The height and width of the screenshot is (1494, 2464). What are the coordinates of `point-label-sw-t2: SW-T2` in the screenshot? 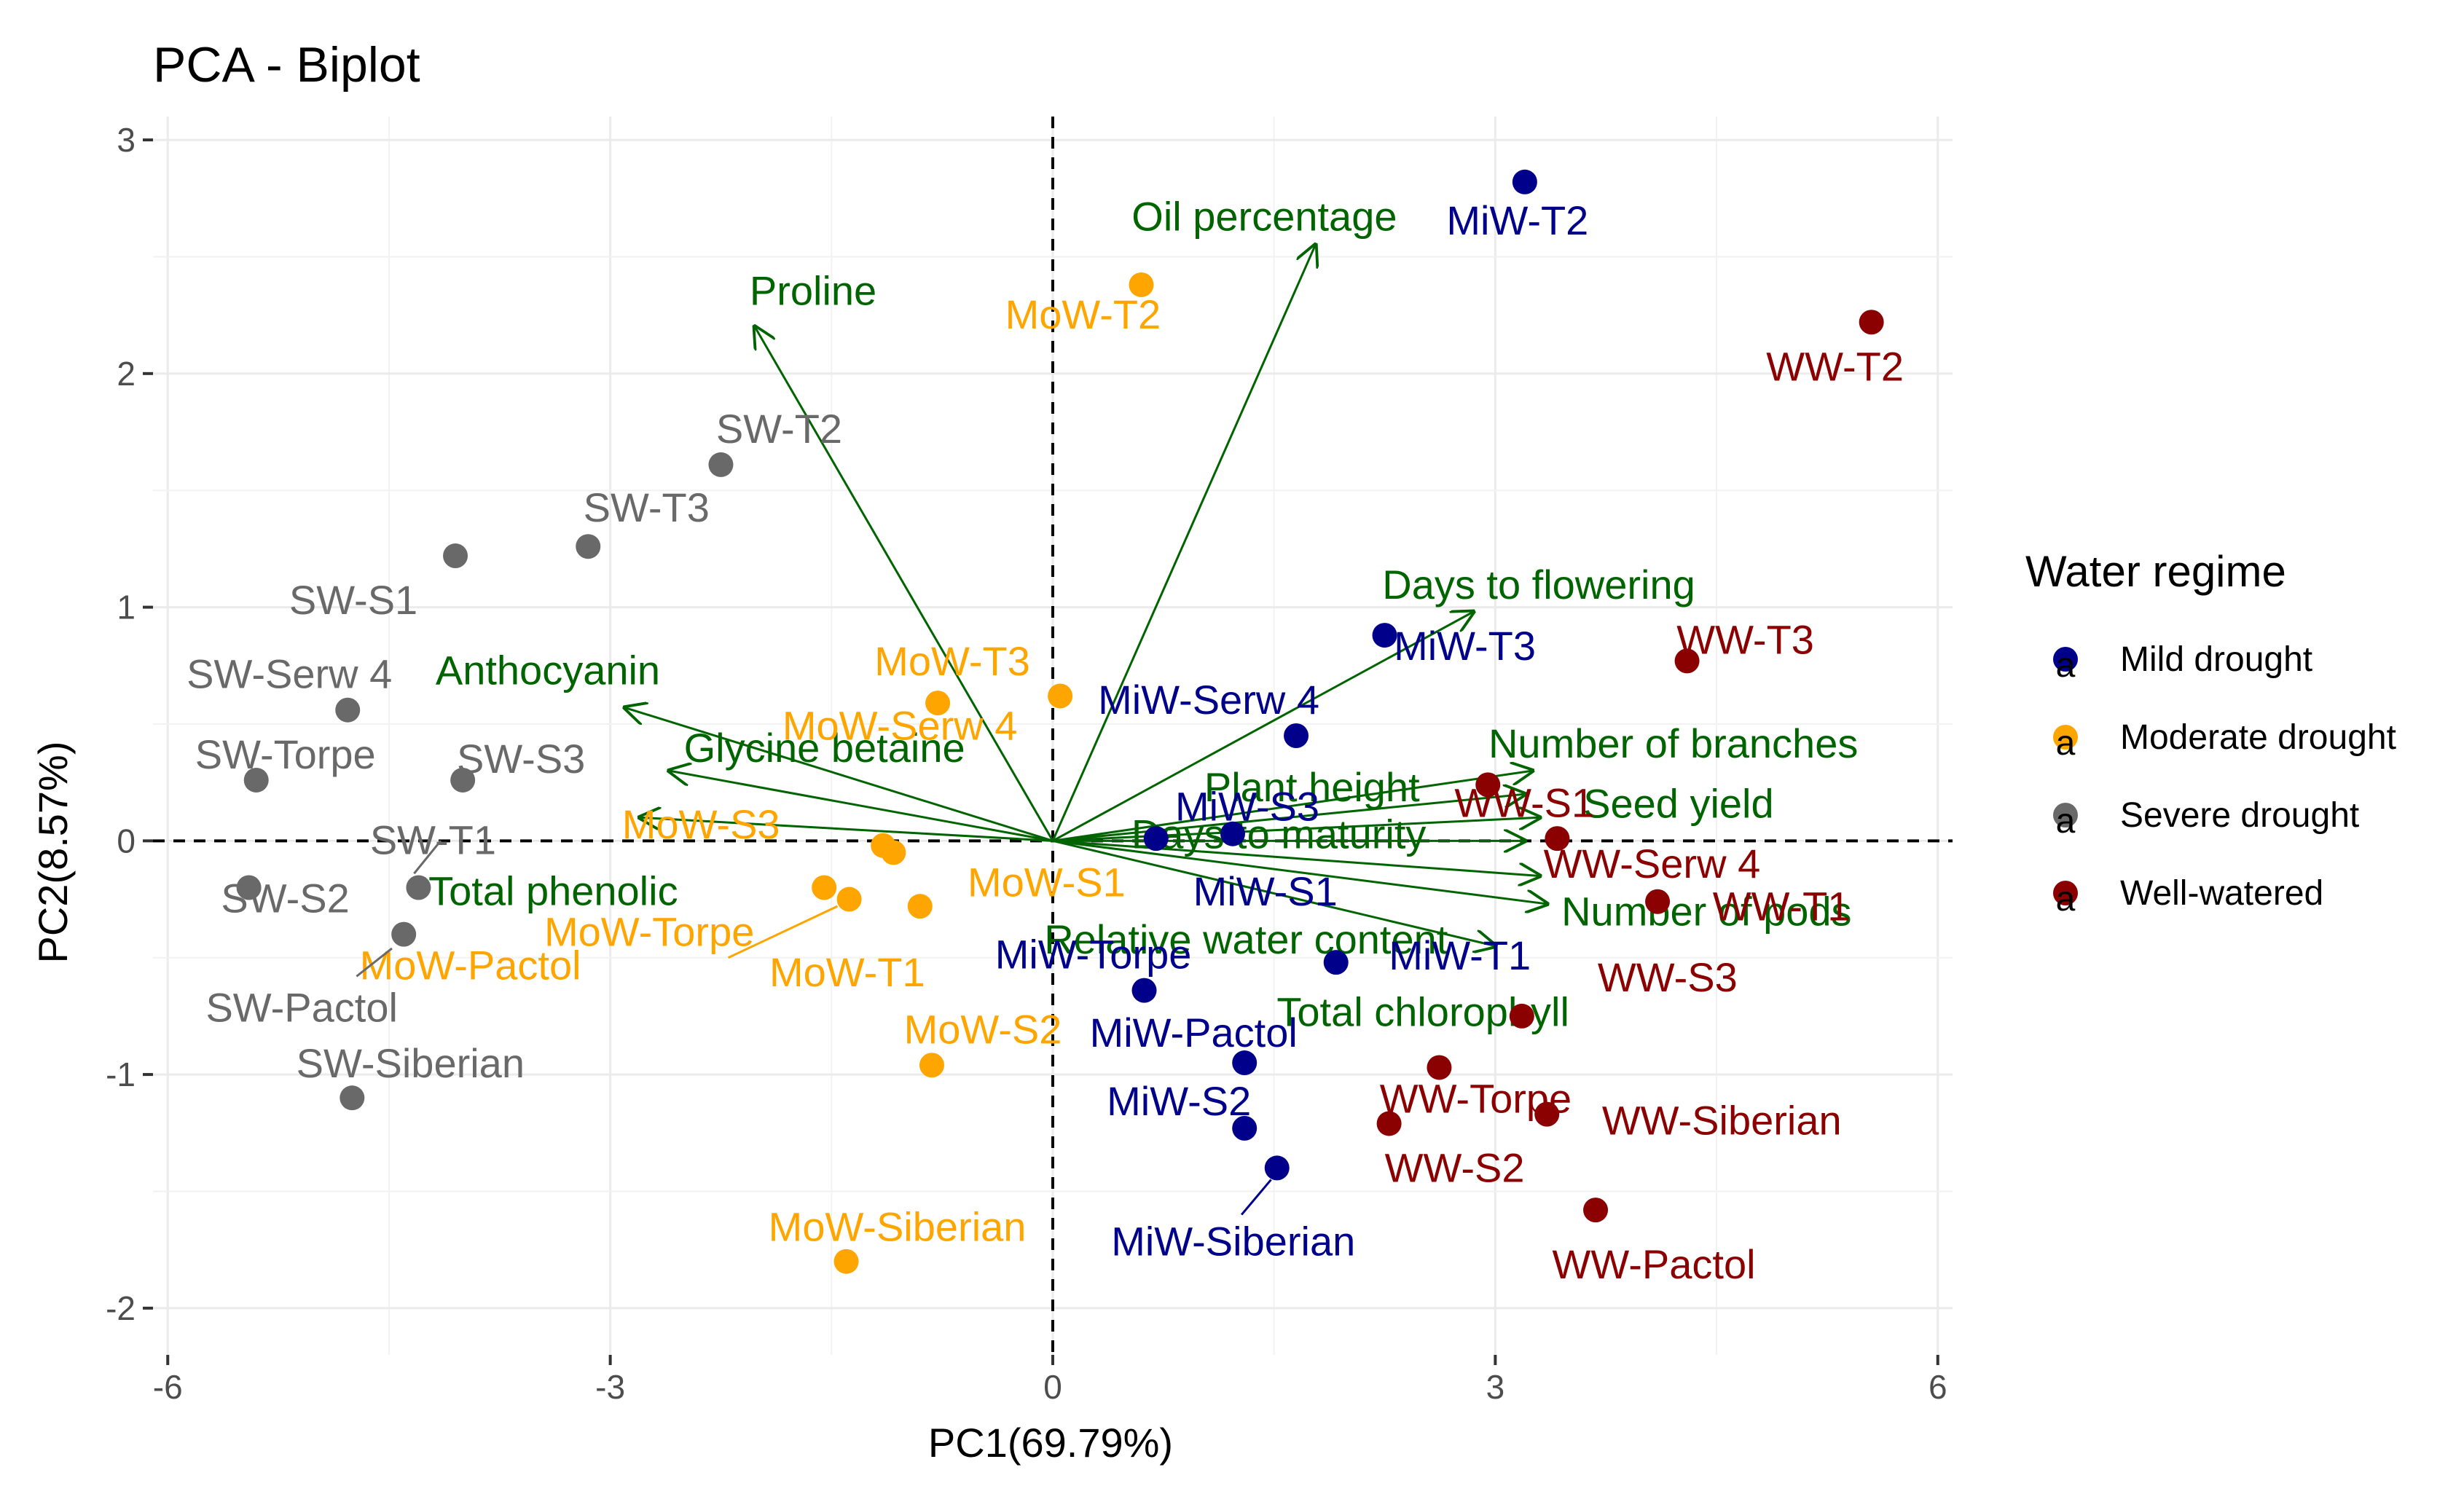 It's located at (779, 429).